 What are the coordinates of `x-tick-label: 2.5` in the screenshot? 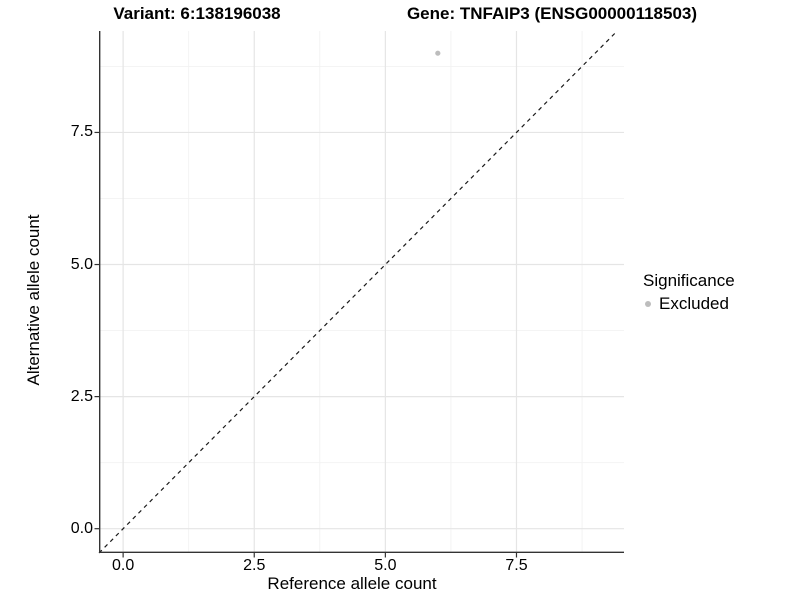 It's located at (254, 565).